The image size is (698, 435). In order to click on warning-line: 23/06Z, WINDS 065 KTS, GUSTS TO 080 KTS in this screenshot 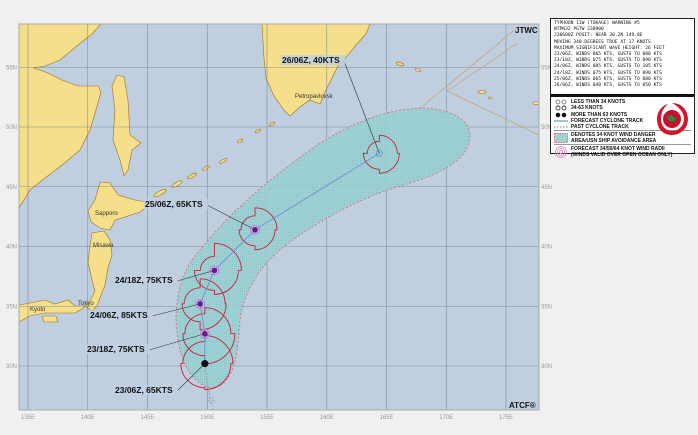, I will do `click(608, 55)`.